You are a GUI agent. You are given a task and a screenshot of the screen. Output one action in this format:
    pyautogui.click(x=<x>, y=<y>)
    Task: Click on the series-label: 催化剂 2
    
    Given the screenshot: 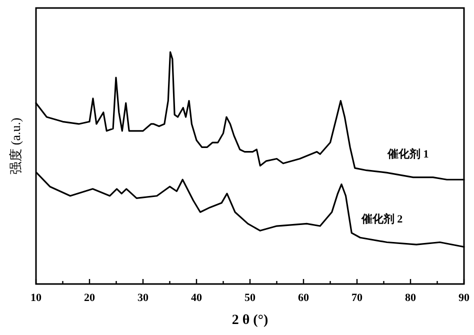 What is the action you would take?
    pyautogui.click(x=382, y=219)
    